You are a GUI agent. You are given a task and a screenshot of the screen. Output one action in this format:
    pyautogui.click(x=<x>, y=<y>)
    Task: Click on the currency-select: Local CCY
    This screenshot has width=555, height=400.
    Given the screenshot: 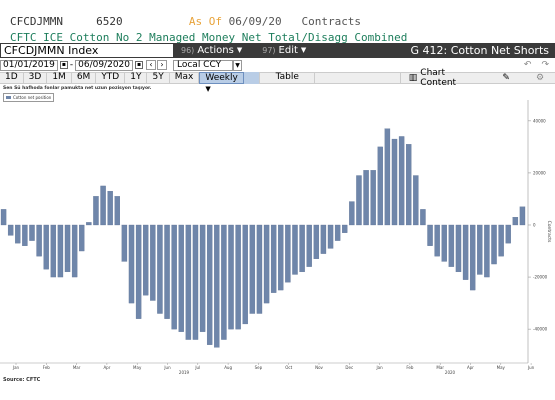 What is the action you would take?
    pyautogui.click(x=203, y=65)
    